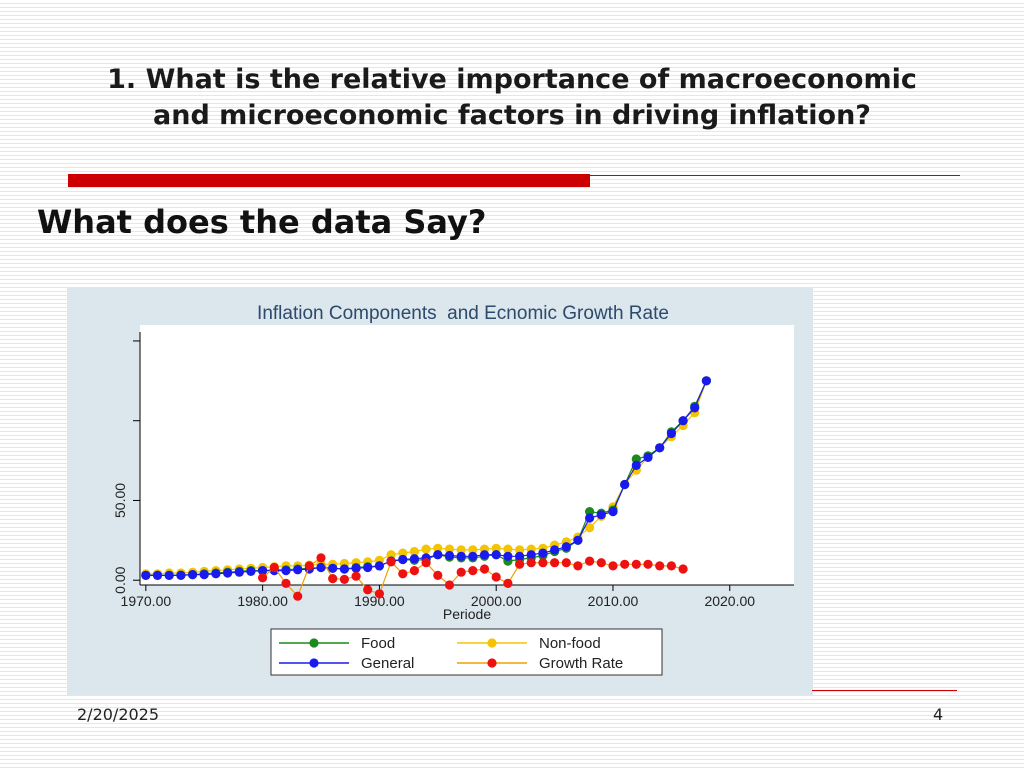 The image size is (1024, 768). Describe the element at coordinates (387, 663) in the screenshot. I see `legend-label-general: General` at that location.